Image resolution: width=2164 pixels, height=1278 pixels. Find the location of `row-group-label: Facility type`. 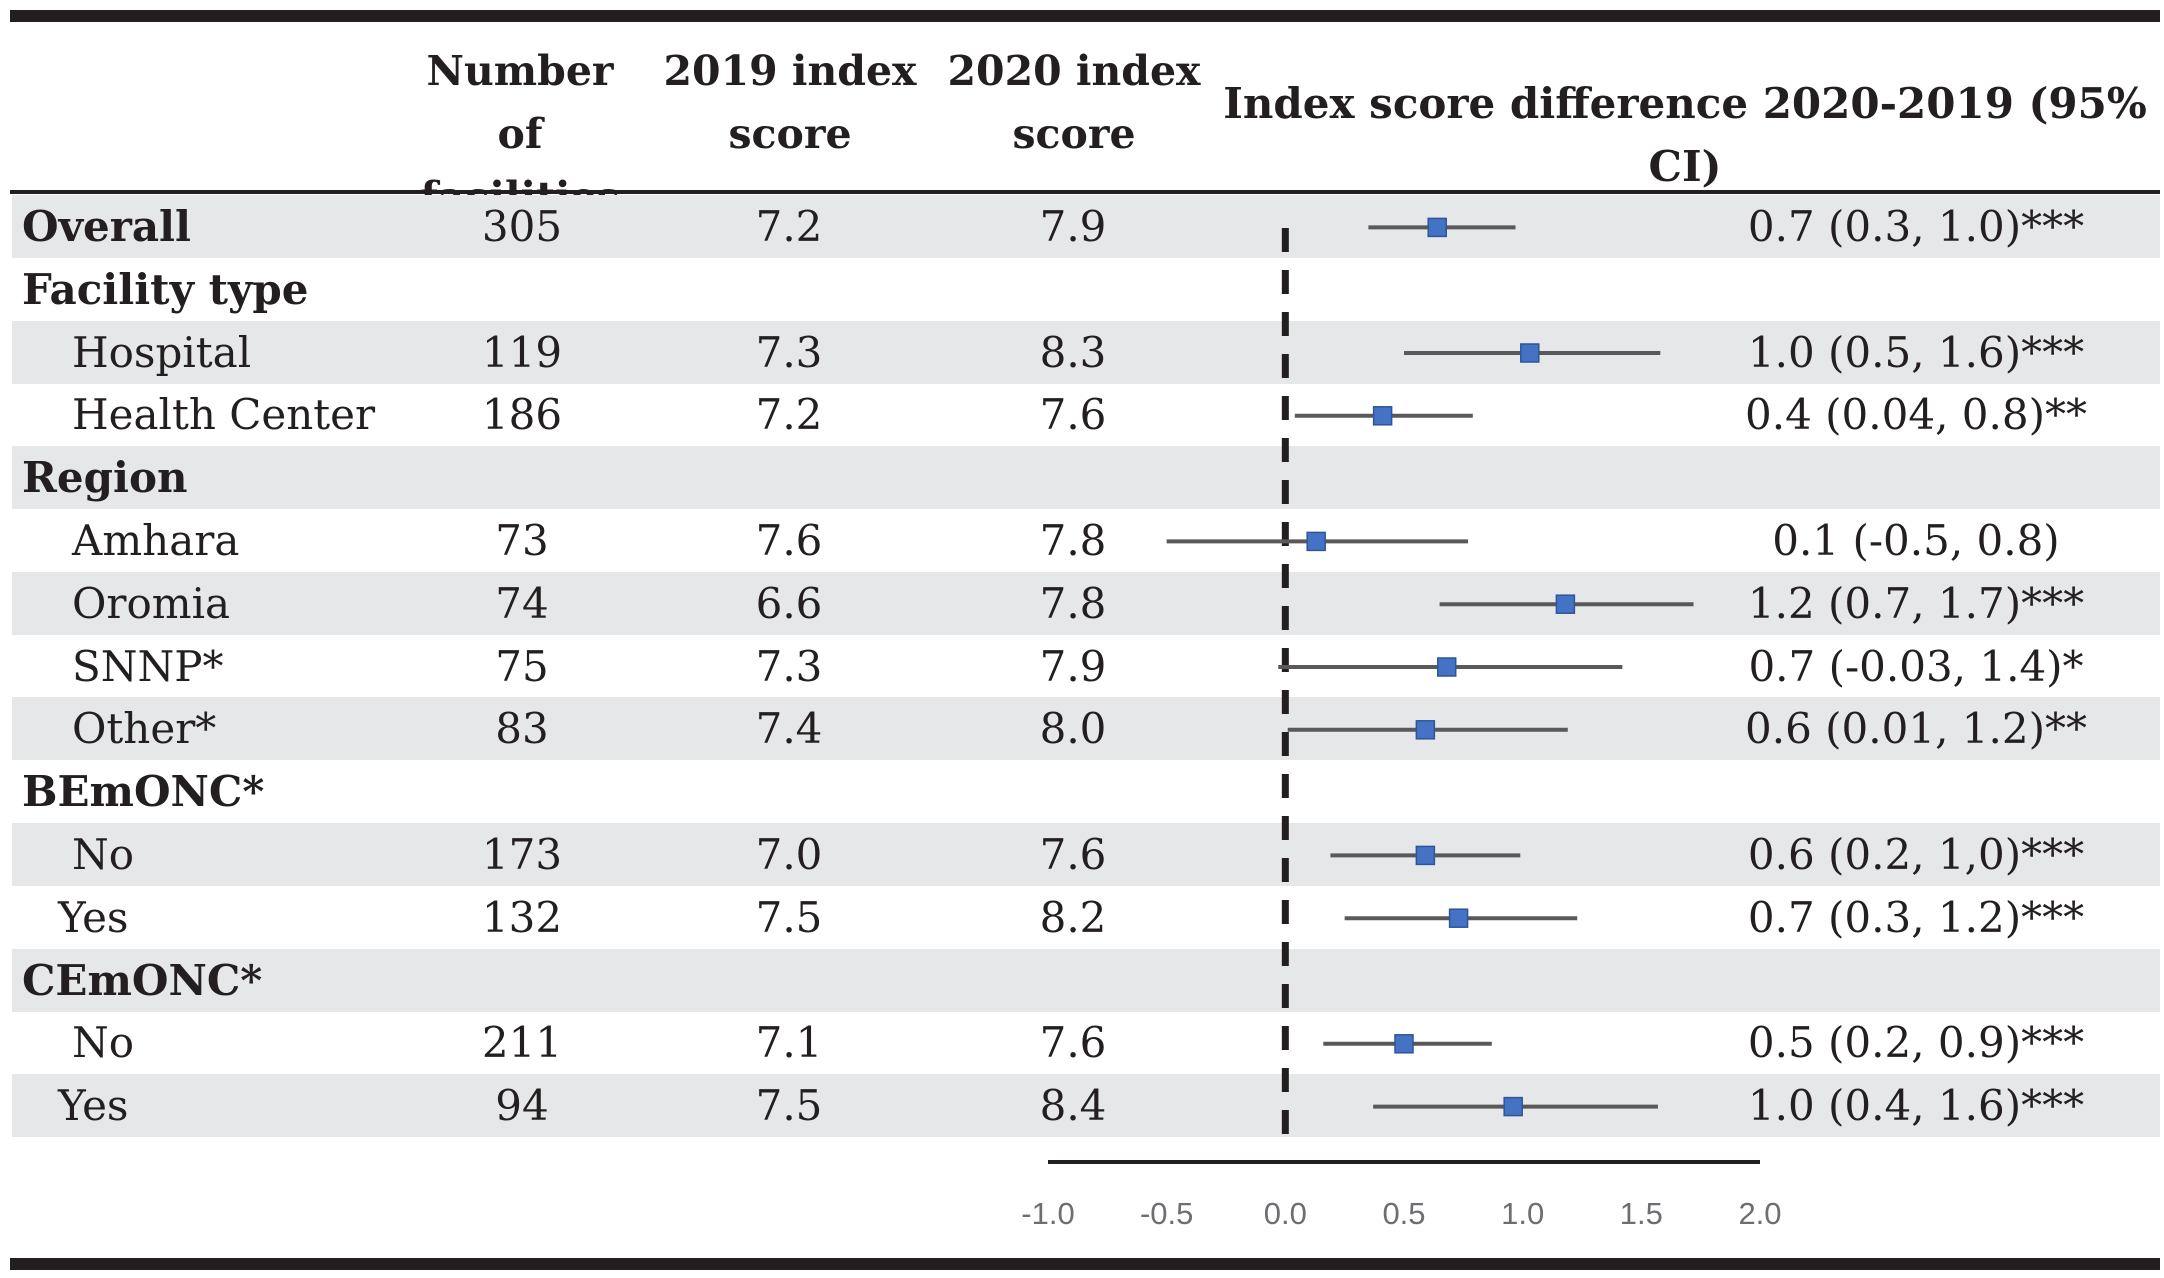

row-group-label: Facility type is located at coordinates (165, 289).